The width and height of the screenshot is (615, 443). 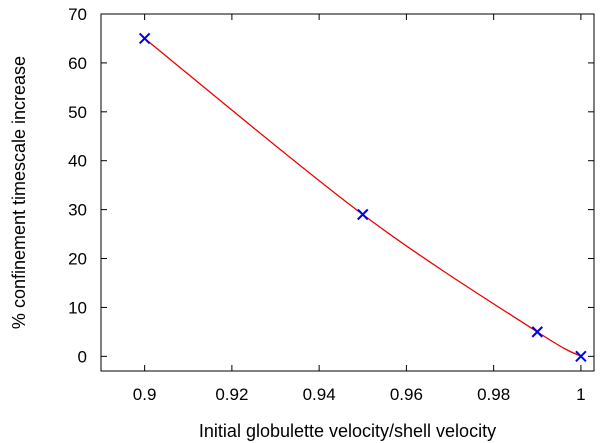 I want to click on y-tick-label: 60, so click(x=77, y=63).